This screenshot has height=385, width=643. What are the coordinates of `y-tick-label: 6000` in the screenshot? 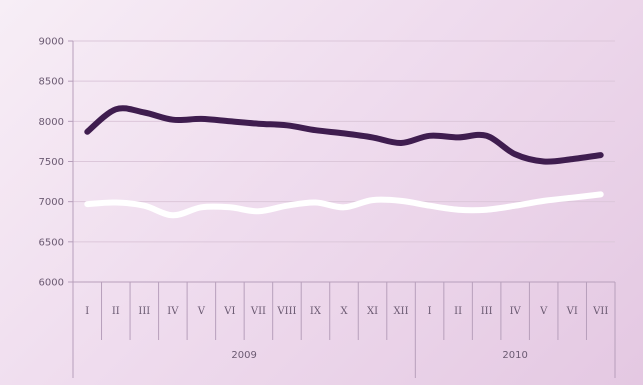 It's located at (51, 283).